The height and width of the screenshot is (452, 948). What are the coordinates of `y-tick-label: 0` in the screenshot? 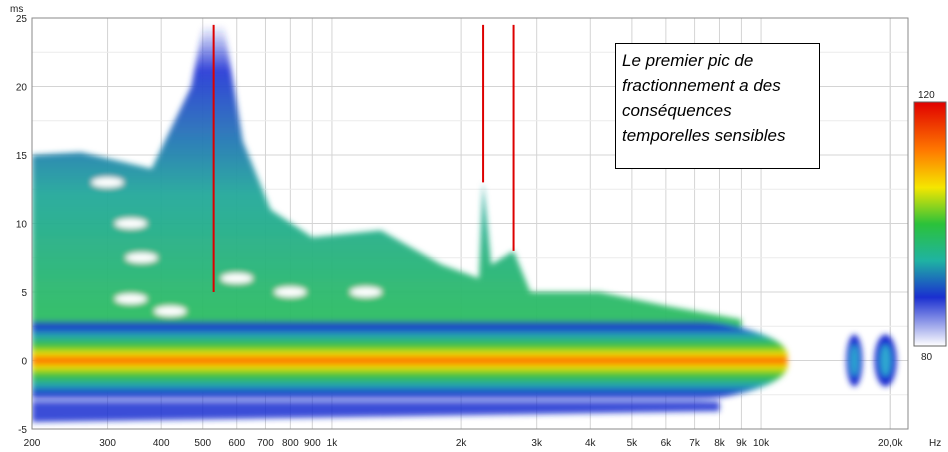 It's located at (24, 362).